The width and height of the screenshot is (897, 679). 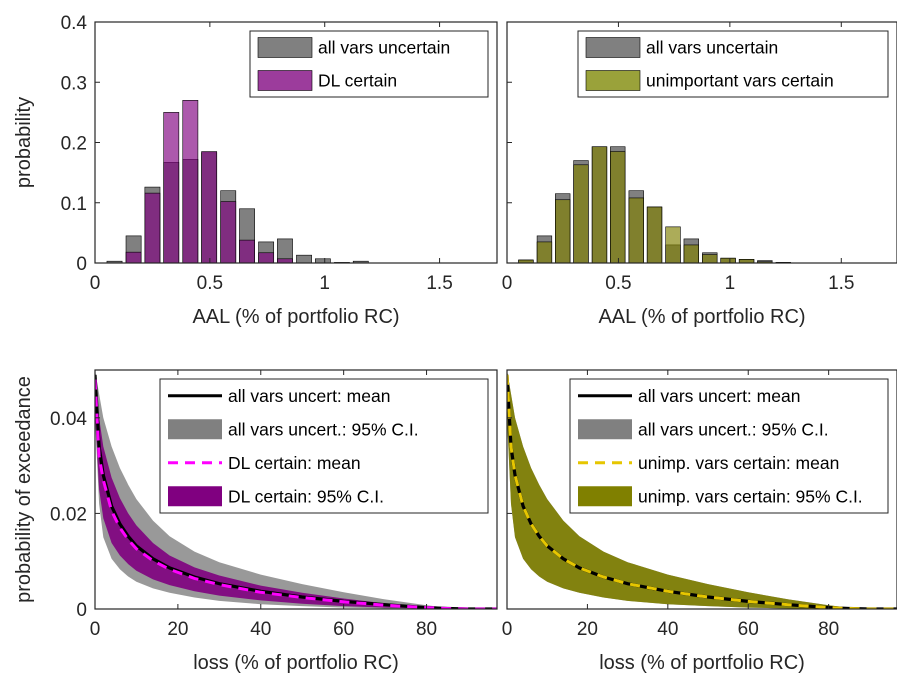 I want to click on legend-label-1: DL certain, so click(x=357, y=81).